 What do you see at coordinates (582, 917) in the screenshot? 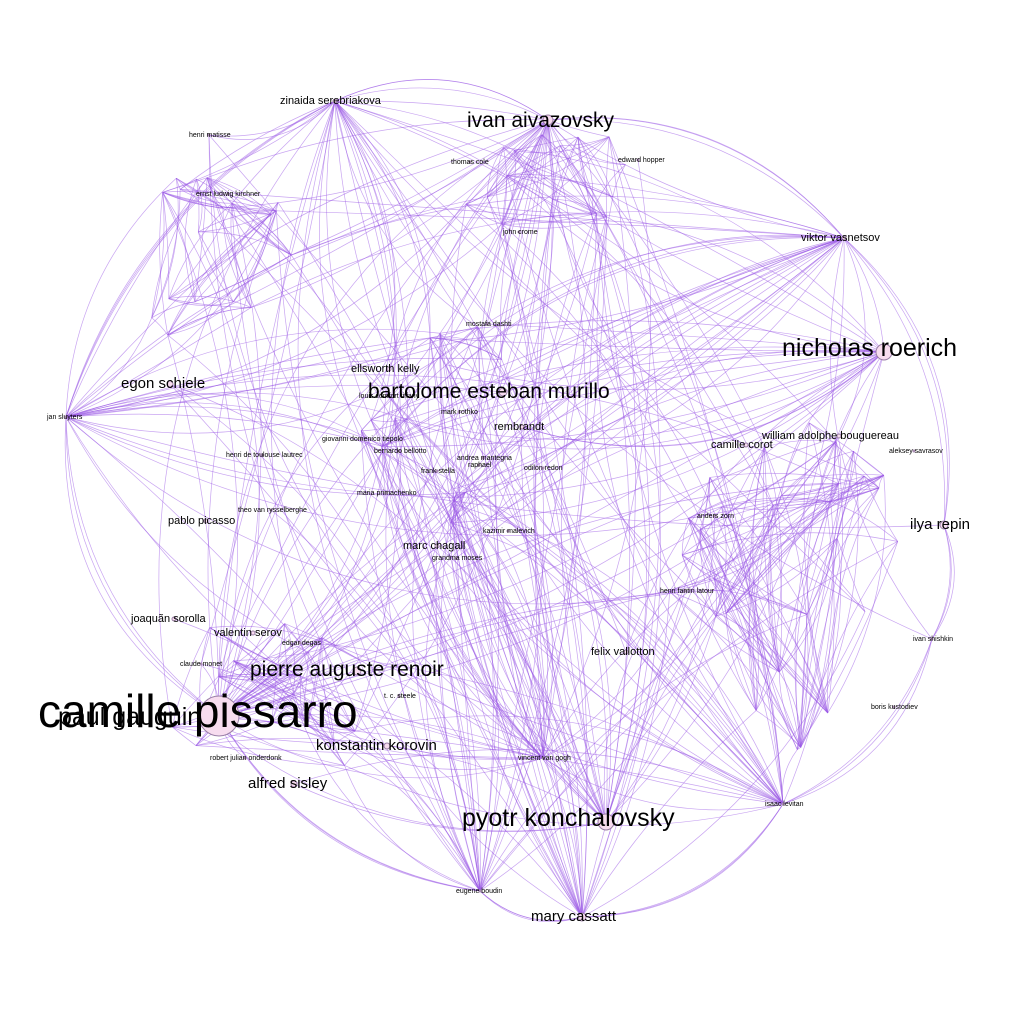
I see `node-mary-cassatt` at bounding box center [582, 917].